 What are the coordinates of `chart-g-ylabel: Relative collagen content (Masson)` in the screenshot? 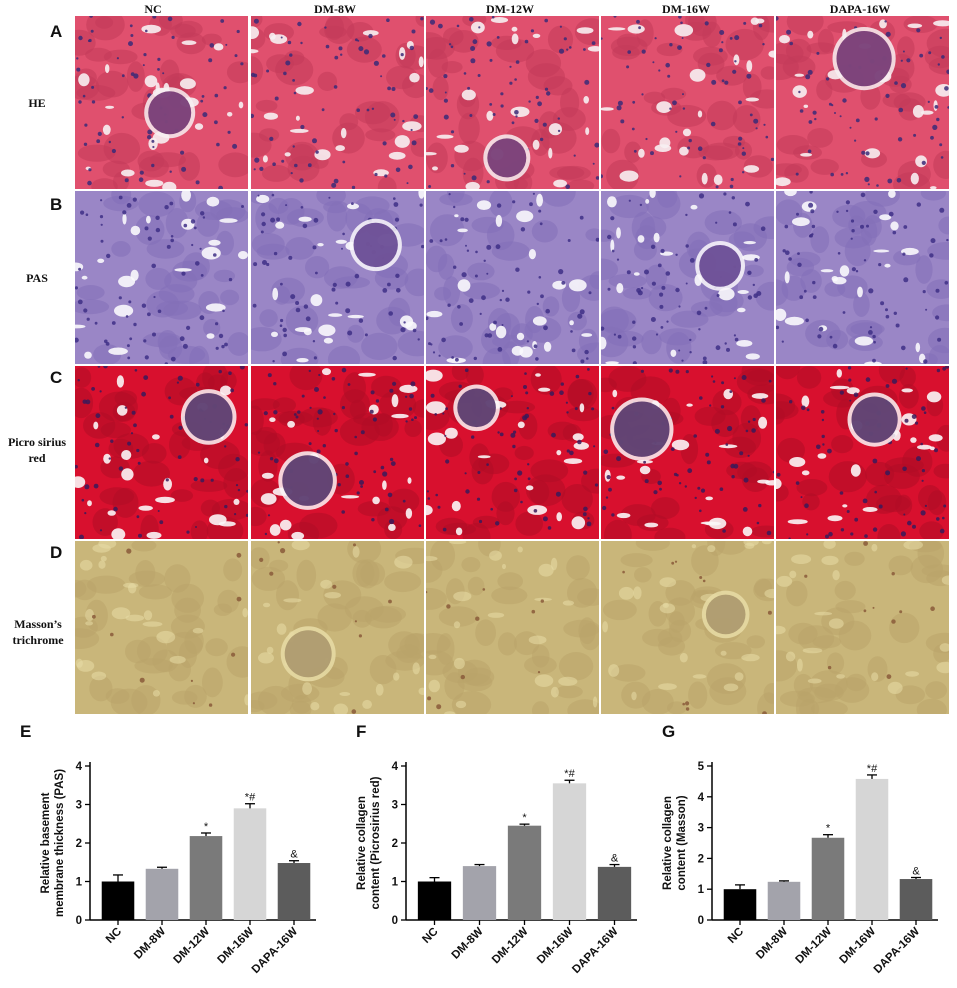 It's located at (675, 842).